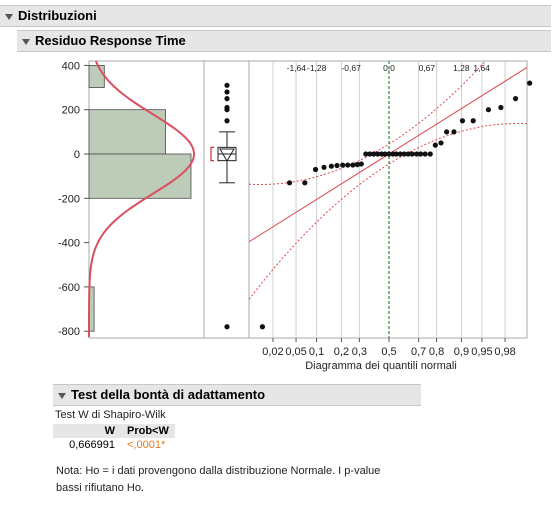 The height and width of the screenshot is (508, 553). What do you see at coordinates (317, 68) in the screenshot?
I see `top-tick-label: -1,28` at bounding box center [317, 68].